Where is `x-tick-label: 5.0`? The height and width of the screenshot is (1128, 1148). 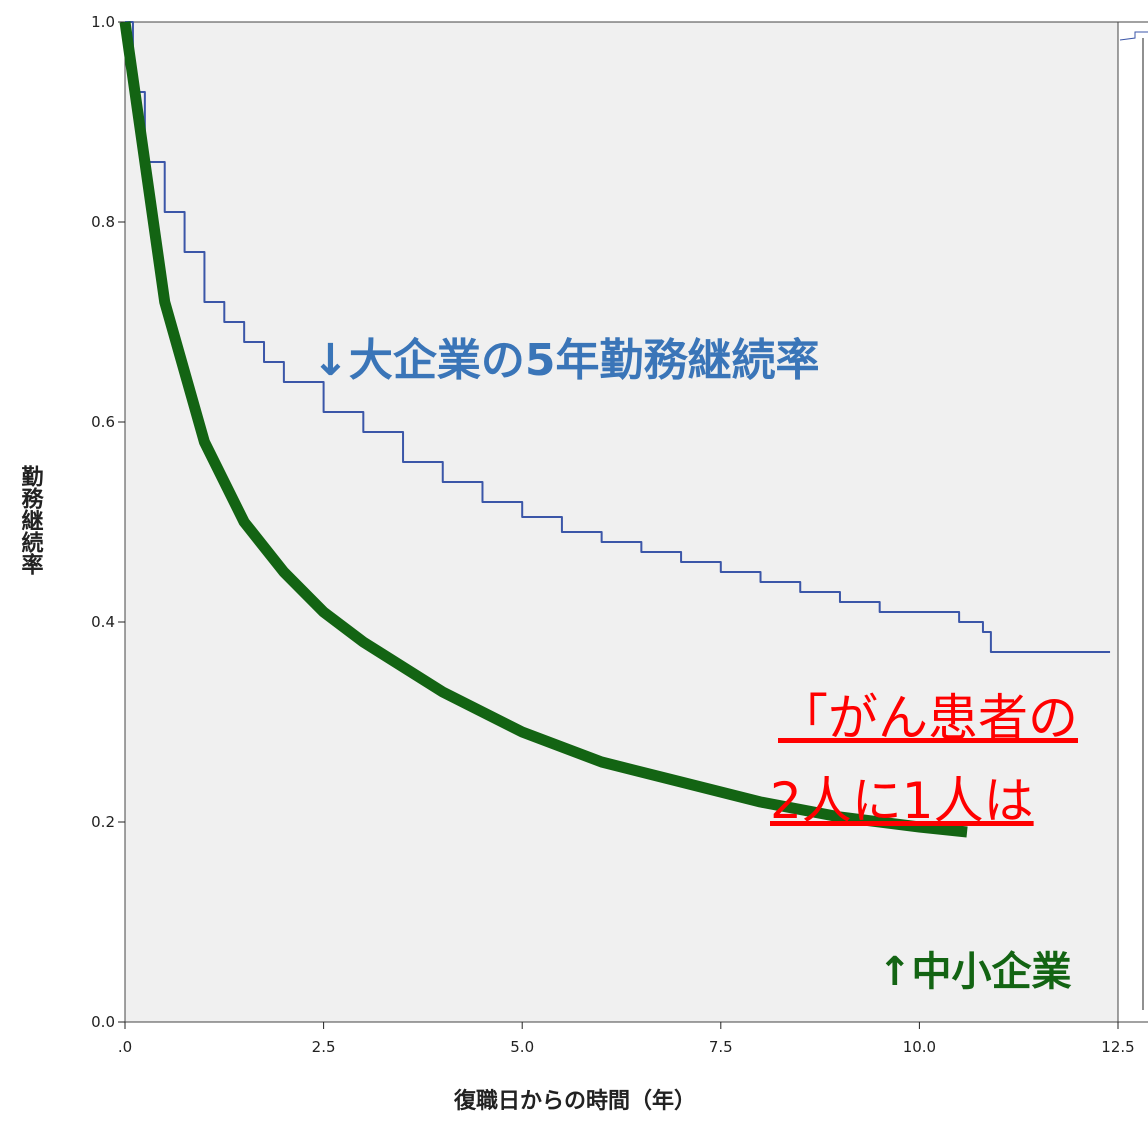 x-tick-label: 5.0 is located at coordinates (522, 1047).